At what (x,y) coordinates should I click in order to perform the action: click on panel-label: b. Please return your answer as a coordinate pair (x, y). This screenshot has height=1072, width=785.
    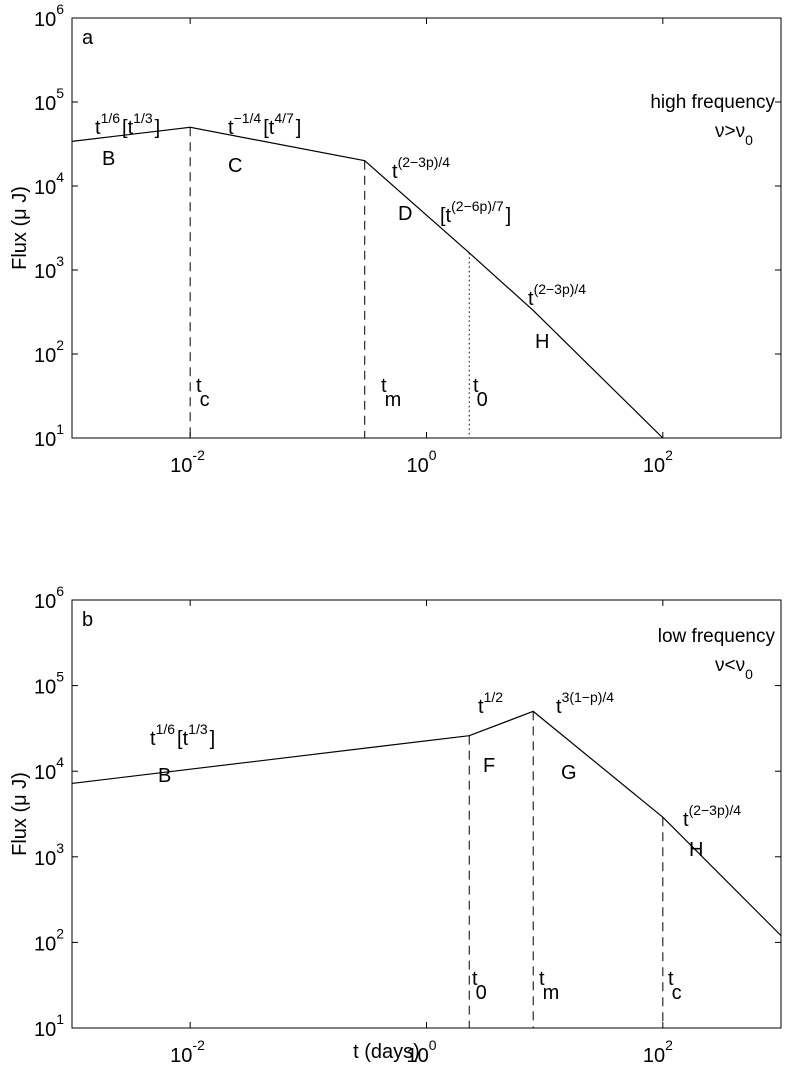
    Looking at the image, I should click on (87, 620).